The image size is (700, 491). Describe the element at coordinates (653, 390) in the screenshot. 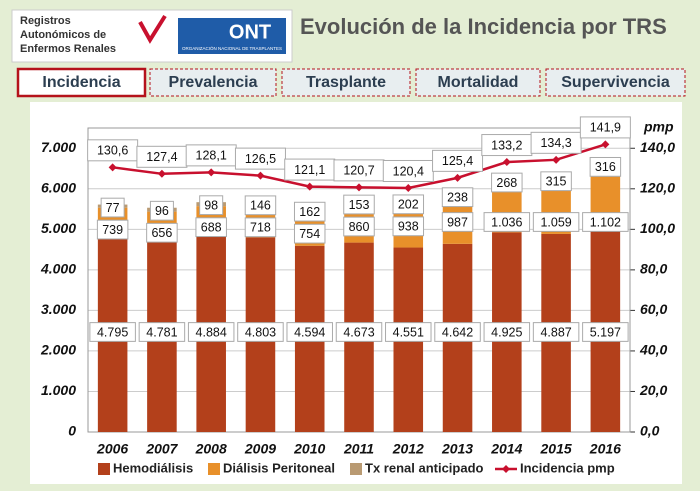

I see `y2-tick-label: 20,0` at that location.